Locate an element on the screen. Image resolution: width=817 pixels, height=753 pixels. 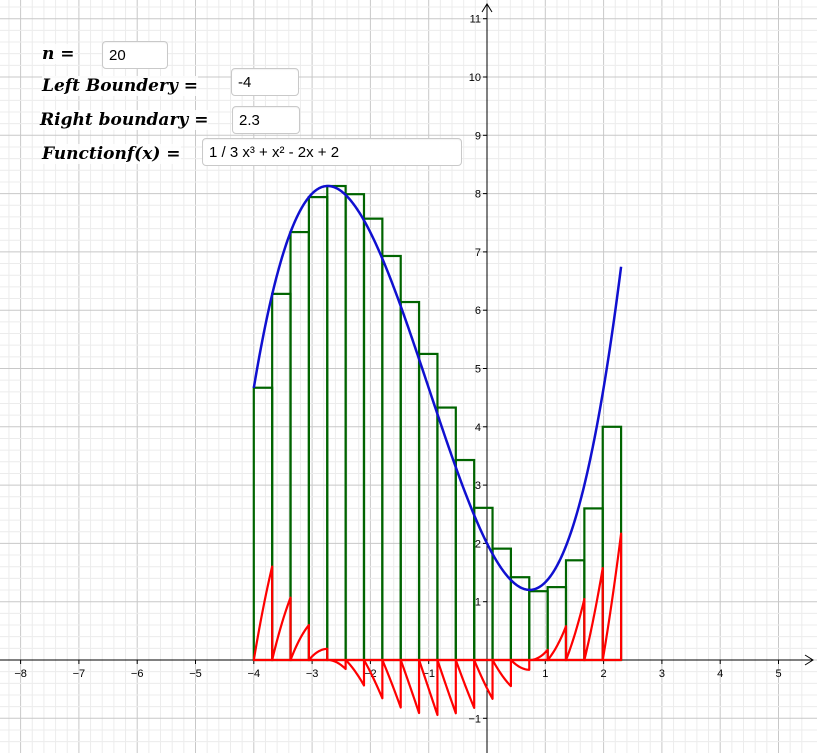
y-tick-label: 6 is located at coordinates (478, 311).